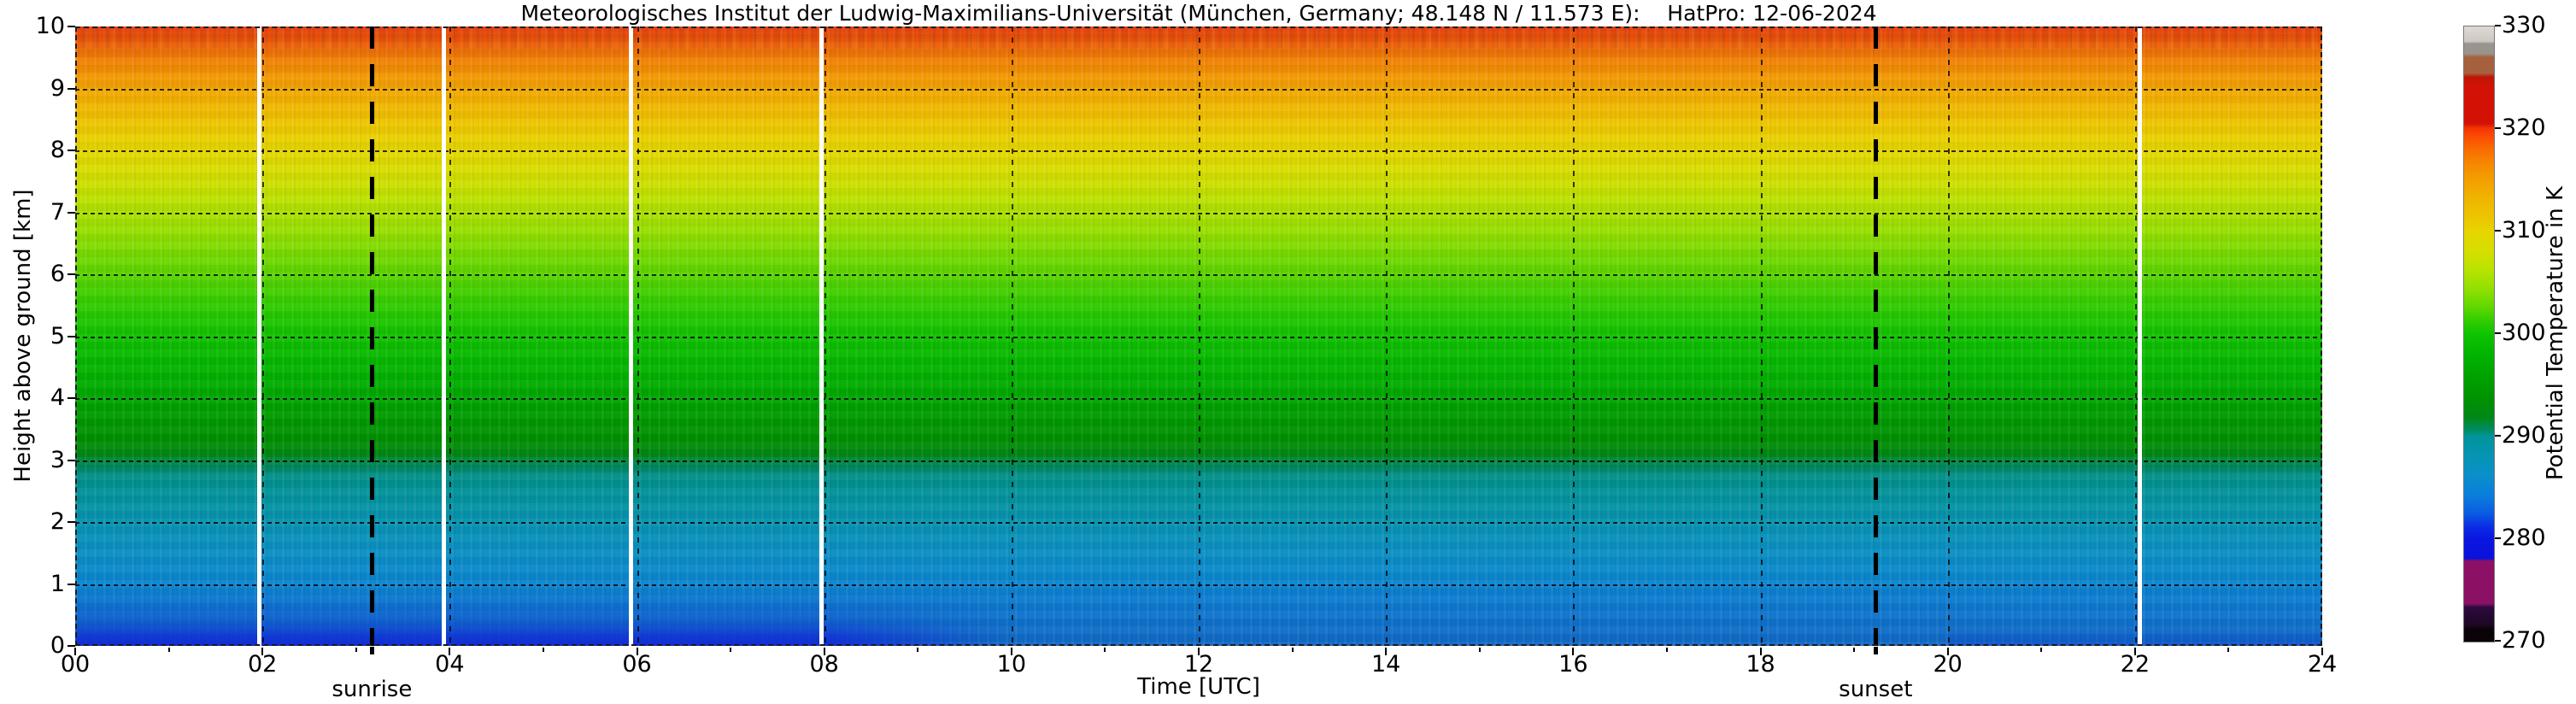  I want to click on sunset-line-tick, so click(1875, 650).